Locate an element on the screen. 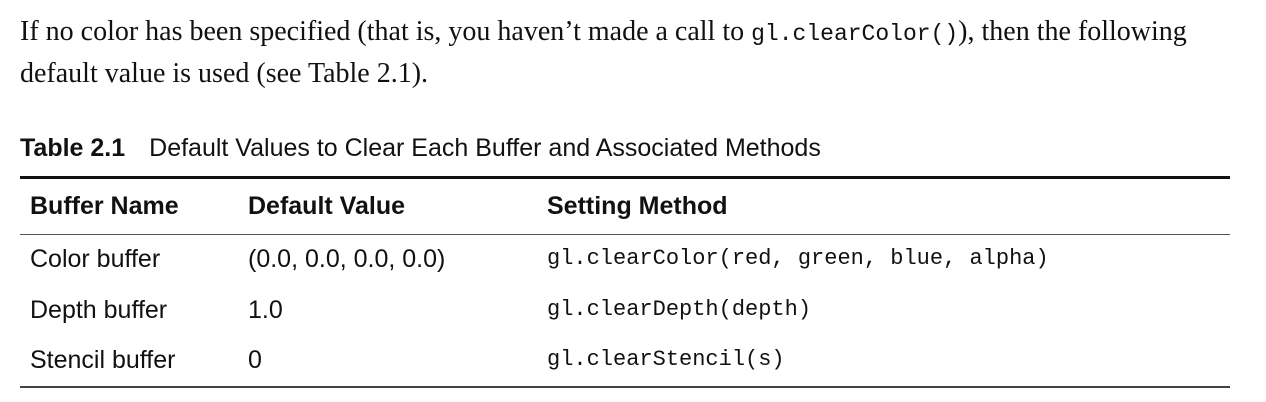 The width and height of the screenshot is (1266, 402). row-color-buffer-default: (0.0, 0.0, 0.0, 0.0) is located at coordinates (347, 259).